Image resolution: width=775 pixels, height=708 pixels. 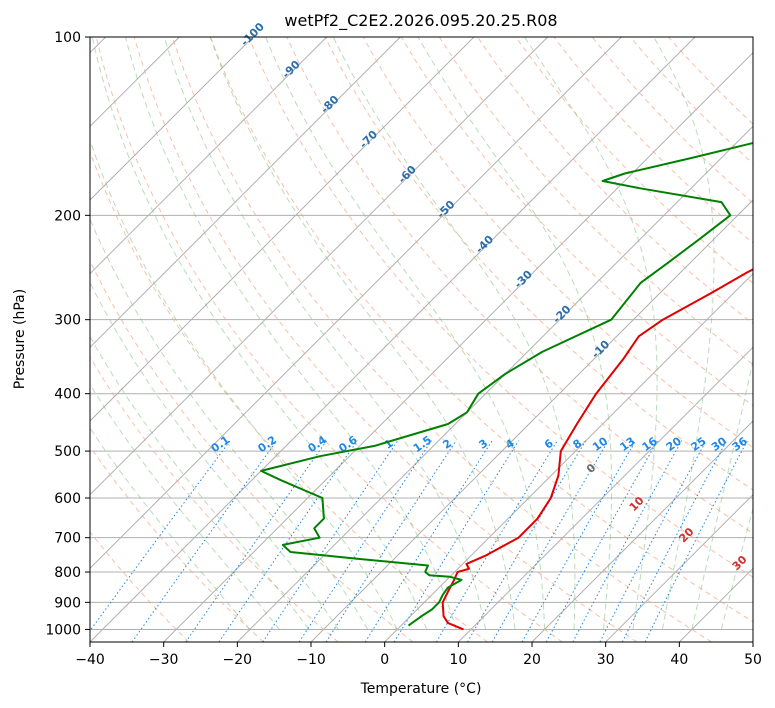 What do you see at coordinates (418, 655) in the screenshot?
I see `x-axis: −40 −30 −20 −10 0 10 20 30 40 50` at bounding box center [418, 655].